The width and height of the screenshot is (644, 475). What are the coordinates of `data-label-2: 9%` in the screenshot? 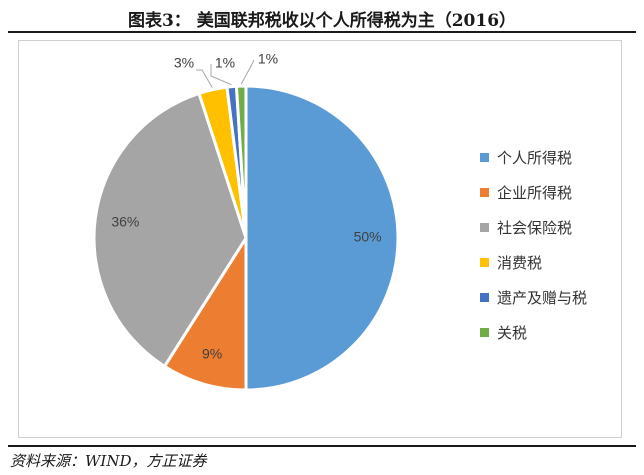 It's located at (212, 353).